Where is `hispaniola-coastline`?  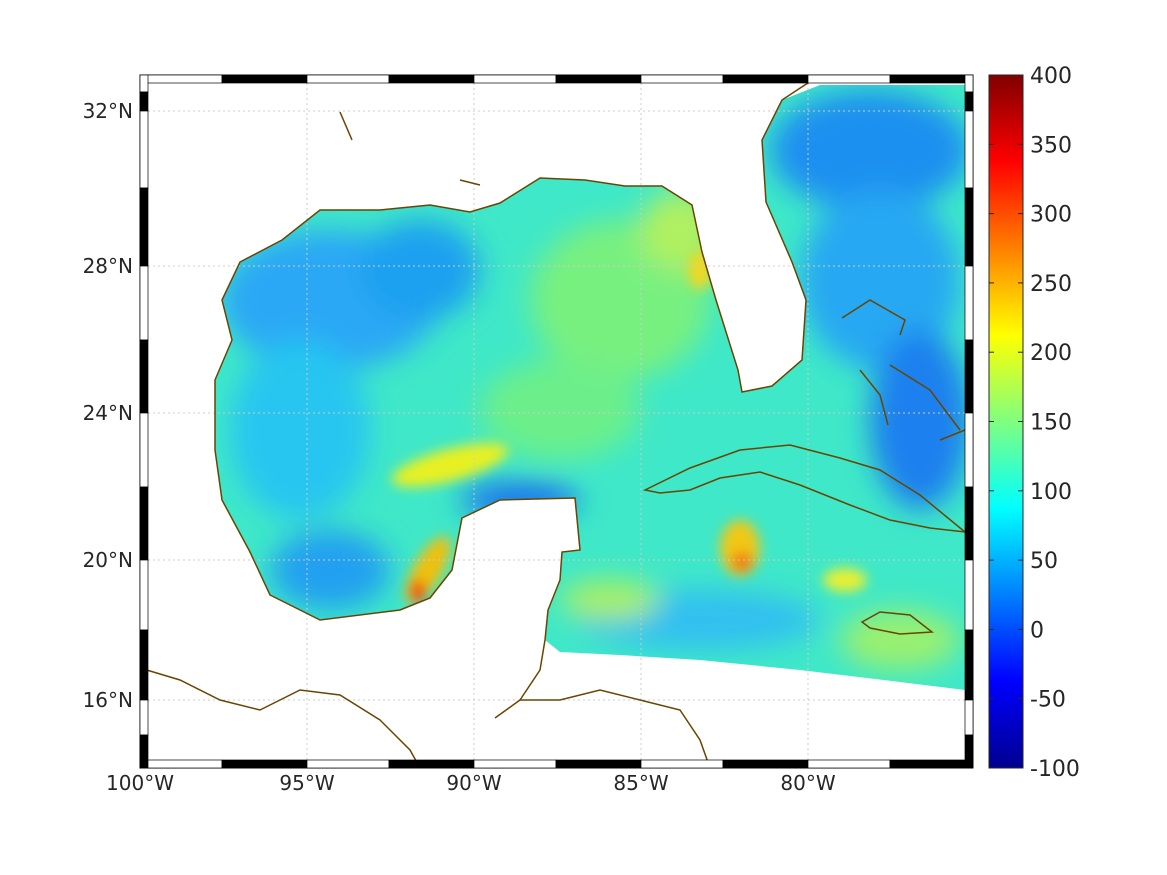 hispaniola-coastline is located at coordinates (952, 435).